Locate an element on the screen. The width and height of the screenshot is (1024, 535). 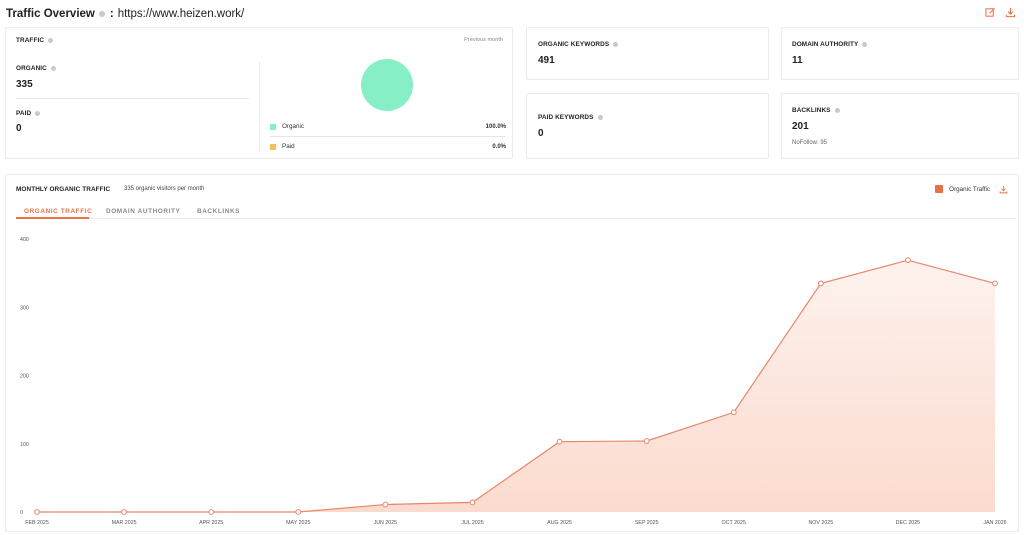
legend-pct: 100.0% is located at coordinates (495, 126).